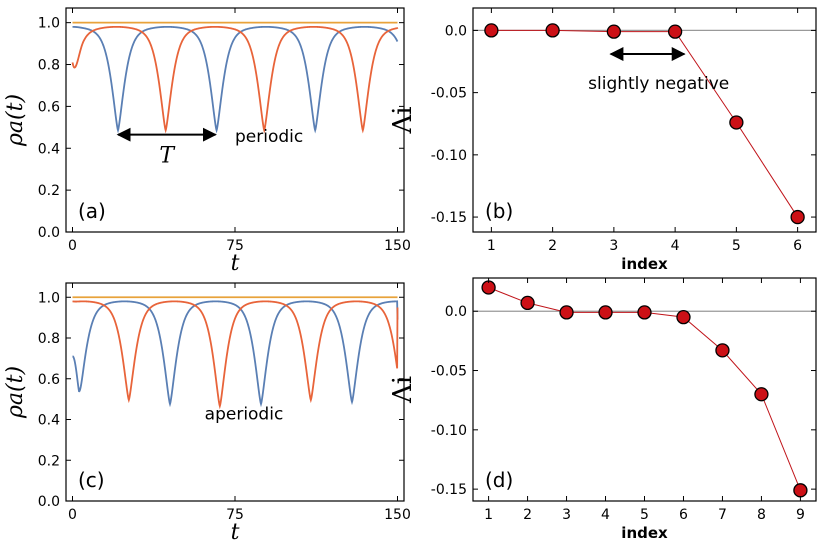 This screenshot has height=551, width=830. Describe the element at coordinates (761, 515) in the screenshot. I see `x-tick-label: 8` at that location.